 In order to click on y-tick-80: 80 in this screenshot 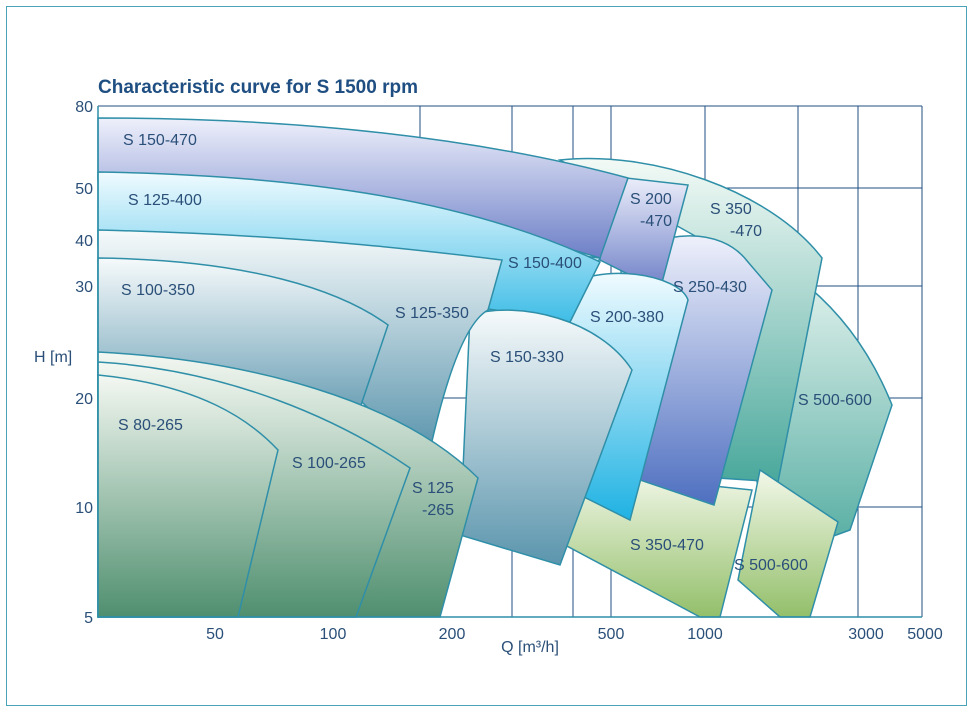, I will do `click(84, 107)`.